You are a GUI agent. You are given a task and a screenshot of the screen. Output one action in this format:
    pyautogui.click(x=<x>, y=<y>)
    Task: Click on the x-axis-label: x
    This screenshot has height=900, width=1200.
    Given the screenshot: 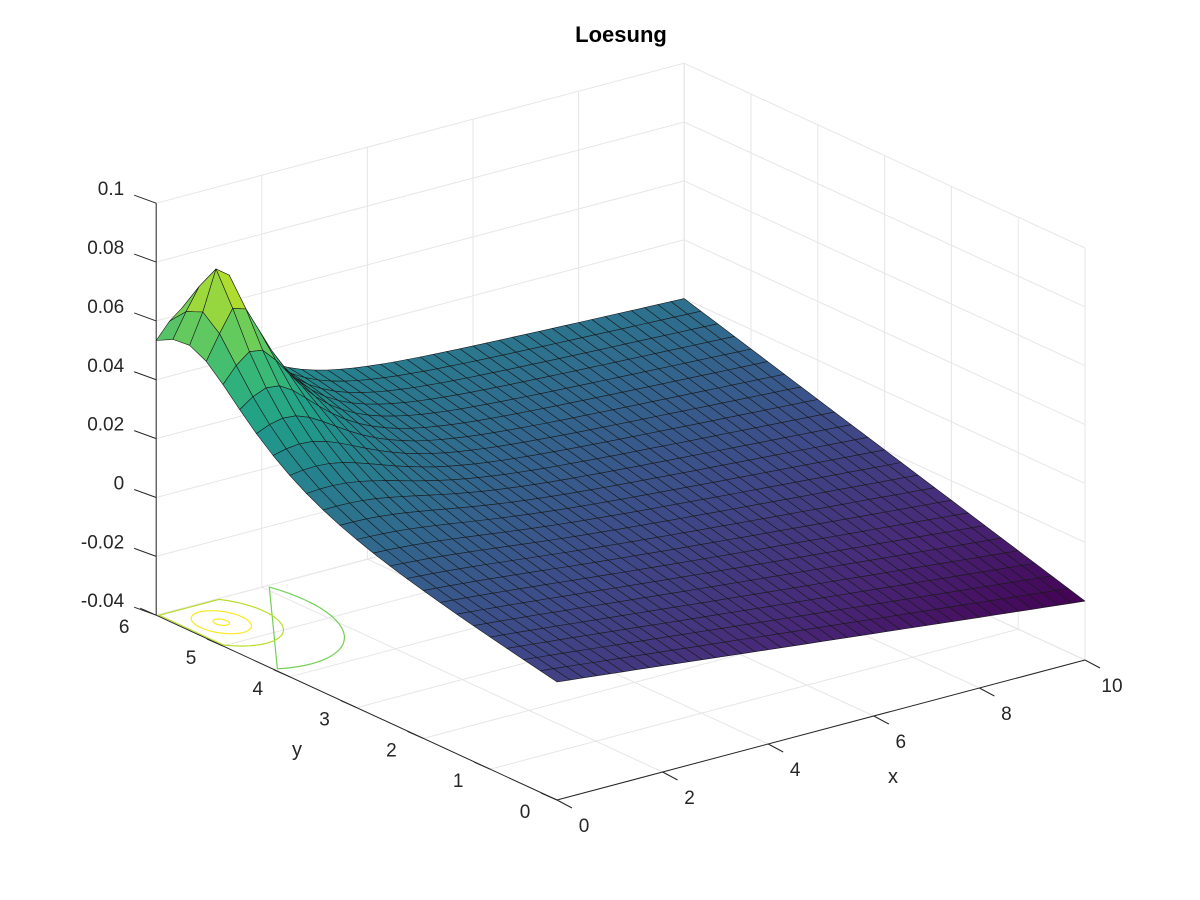 What is the action you would take?
    pyautogui.click(x=893, y=777)
    